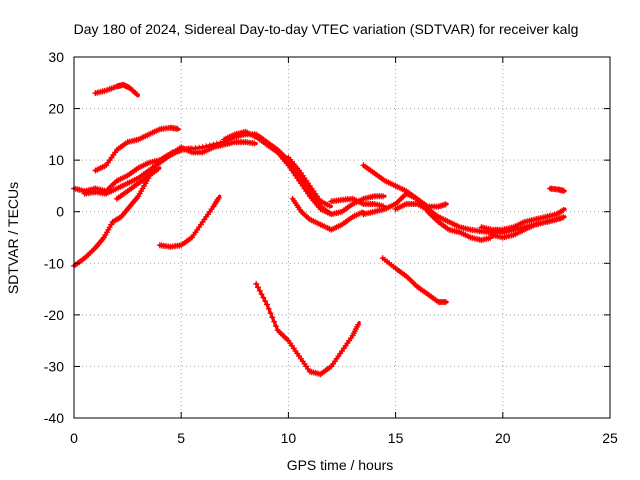 The height and width of the screenshot is (480, 640). What do you see at coordinates (54, 315) in the screenshot?
I see `y-tick-label: -20` at bounding box center [54, 315].